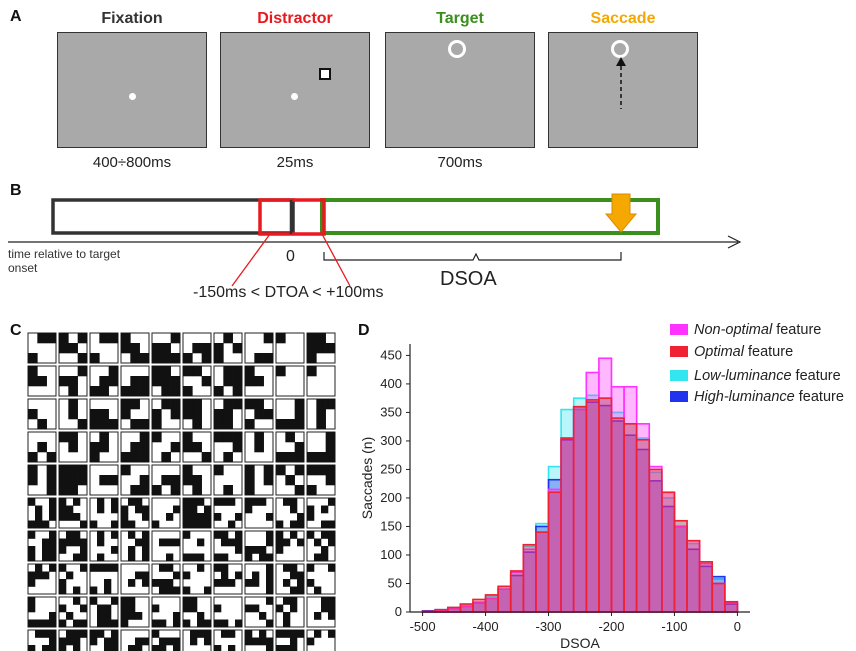 Image resolution: width=856 pixels, height=651 pixels. Describe the element at coordinates (460, 90) in the screenshot. I see `target-screen` at that location.